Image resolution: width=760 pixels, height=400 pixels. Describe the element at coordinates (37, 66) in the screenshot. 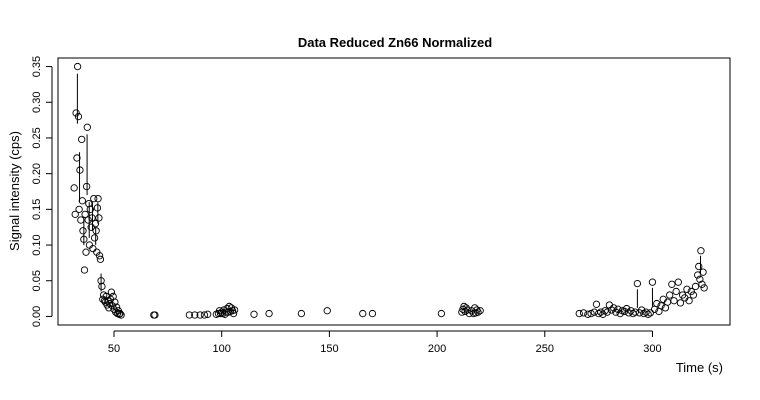

I see `y-tick-label: 0.35` at that location.